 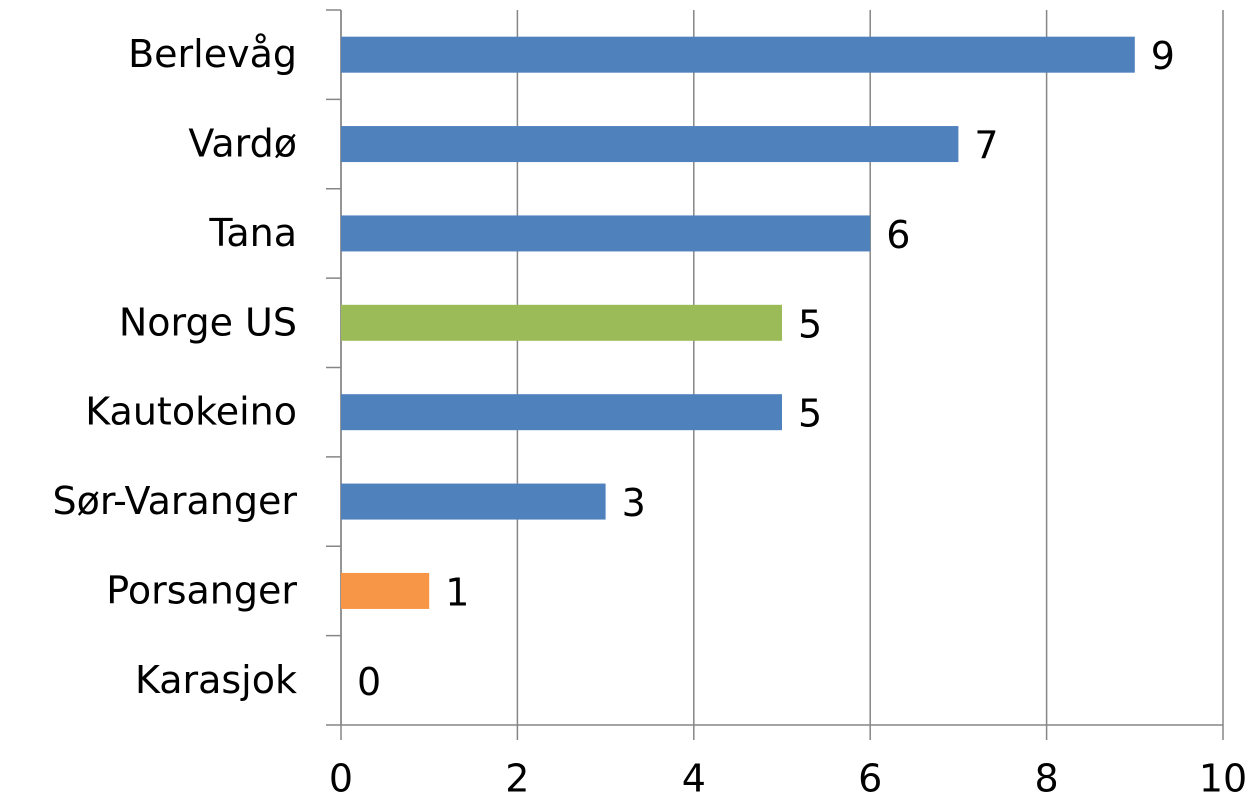 I want to click on x-tick-label: 6, so click(x=870, y=779).